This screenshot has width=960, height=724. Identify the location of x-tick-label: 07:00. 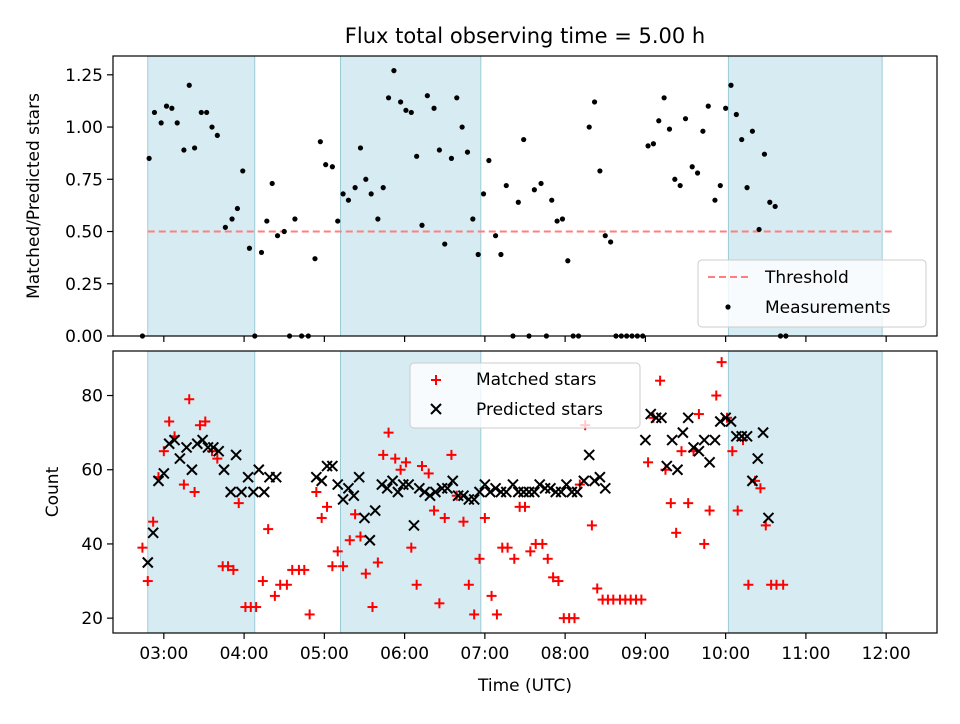
(484, 654).